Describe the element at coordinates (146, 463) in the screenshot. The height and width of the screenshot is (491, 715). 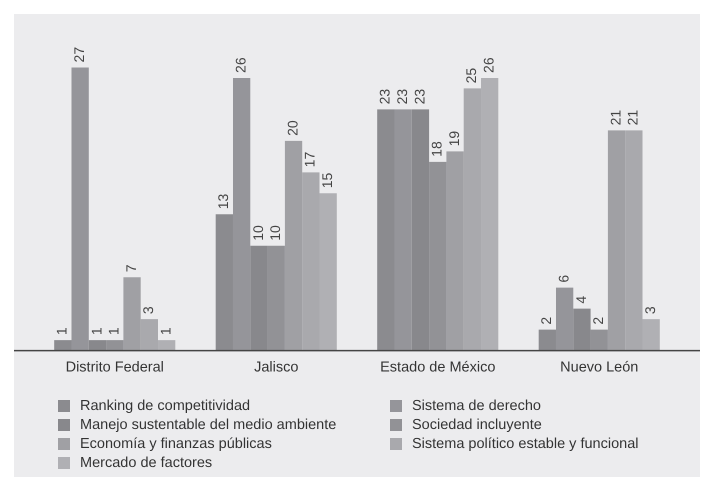
I see `legend-label: Mercado de factores` at that location.